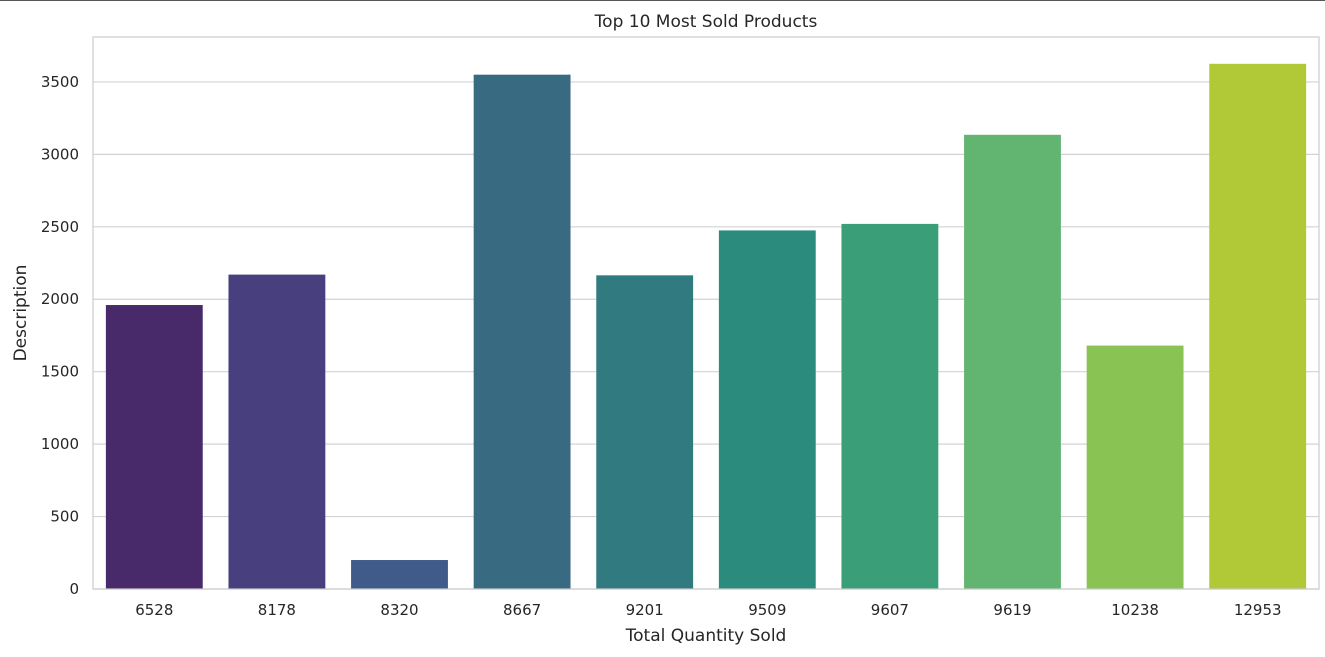 This screenshot has width=1325, height=657. What do you see at coordinates (706, 22) in the screenshot?
I see `chart-title: Top 10 Most Sold Products` at bounding box center [706, 22].